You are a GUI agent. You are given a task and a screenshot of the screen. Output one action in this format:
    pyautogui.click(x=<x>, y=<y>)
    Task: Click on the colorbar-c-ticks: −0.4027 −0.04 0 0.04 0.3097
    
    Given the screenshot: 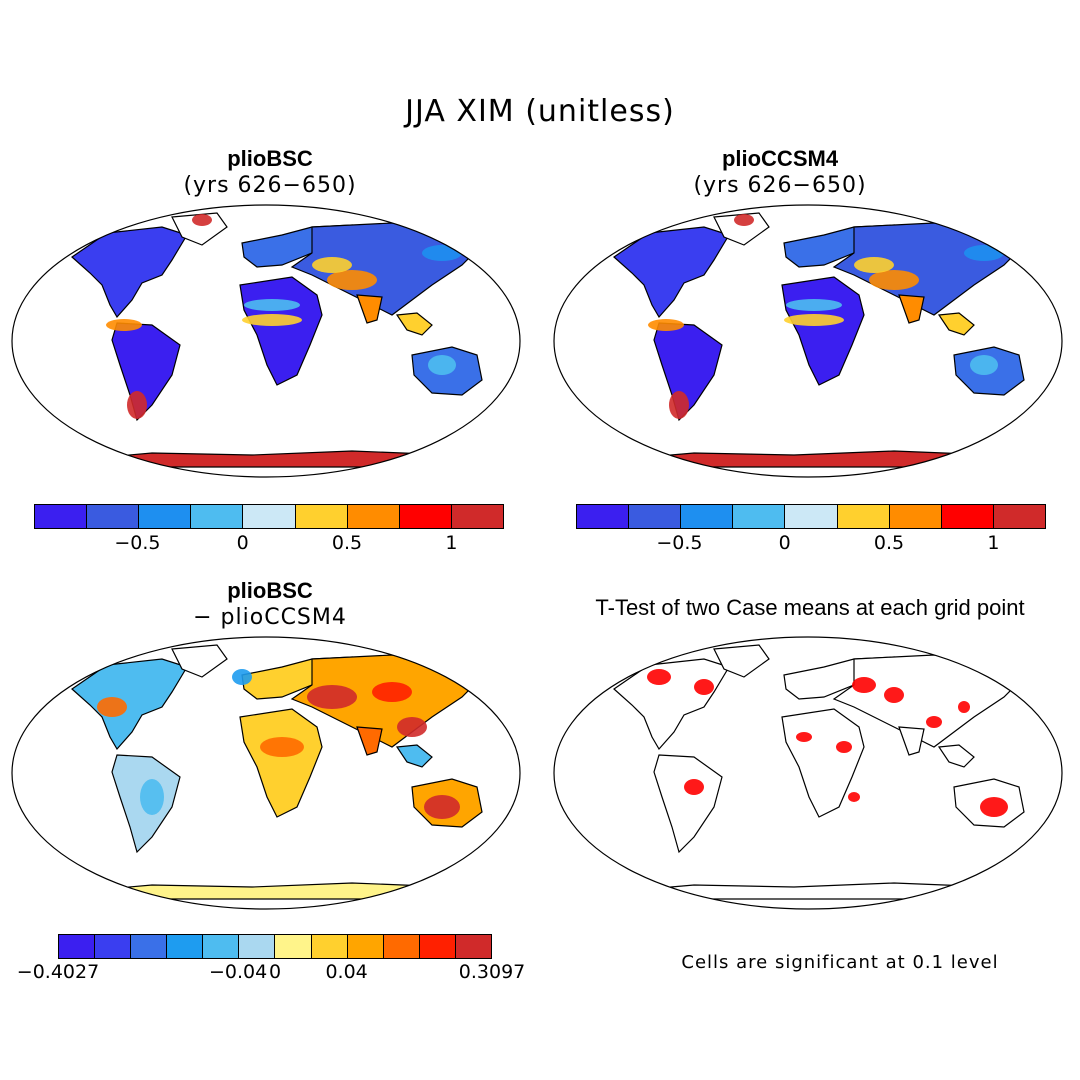 What is the action you would take?
    pyautogui.click(x=271, y=974)
    